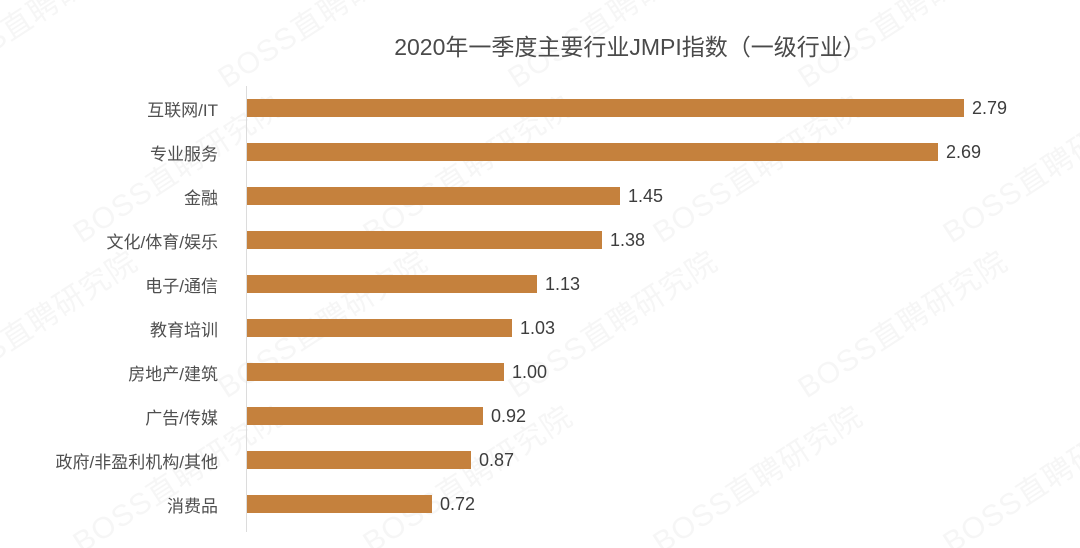 The height and width of the screenshot is (548, 1080). Describe the element at coordinates (663, 284) in the screenshot. I see `bar-track: 1.13` at that location.